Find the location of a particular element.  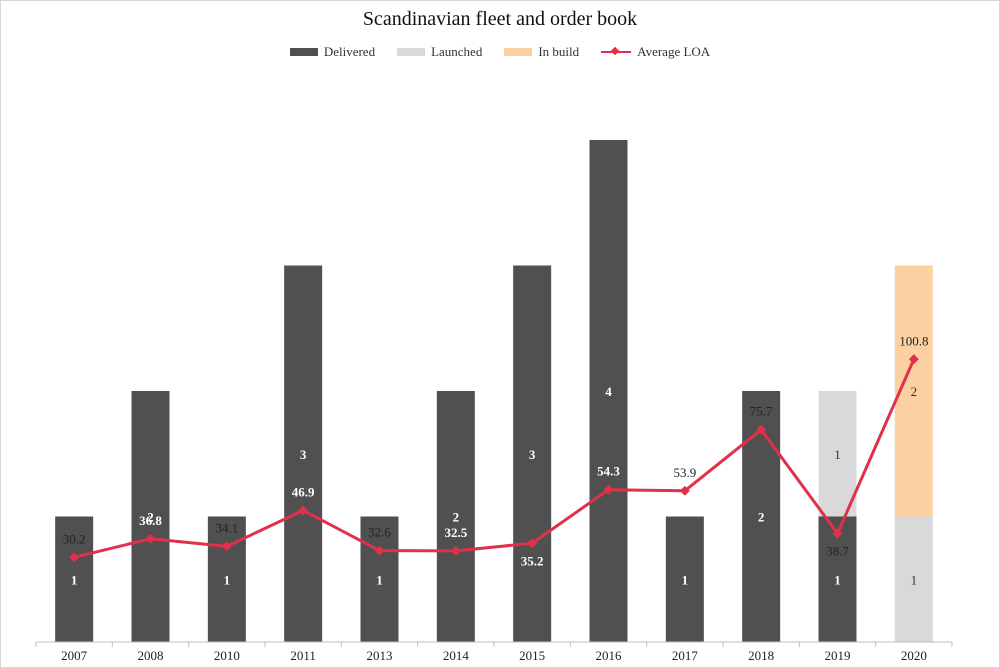

line-point-average-loa-2018 is located at coordinates (761, 429).